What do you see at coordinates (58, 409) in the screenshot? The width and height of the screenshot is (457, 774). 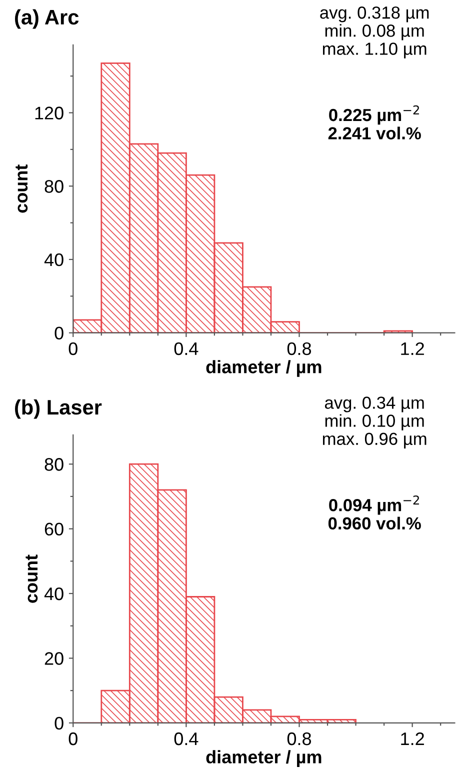 I see `chart-title: (b) Laser` at bounding box center [58, 409].